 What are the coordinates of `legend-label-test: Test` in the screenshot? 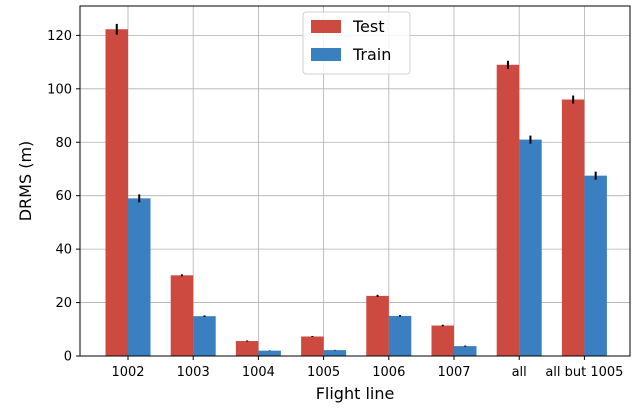 It's located at (368, 26).